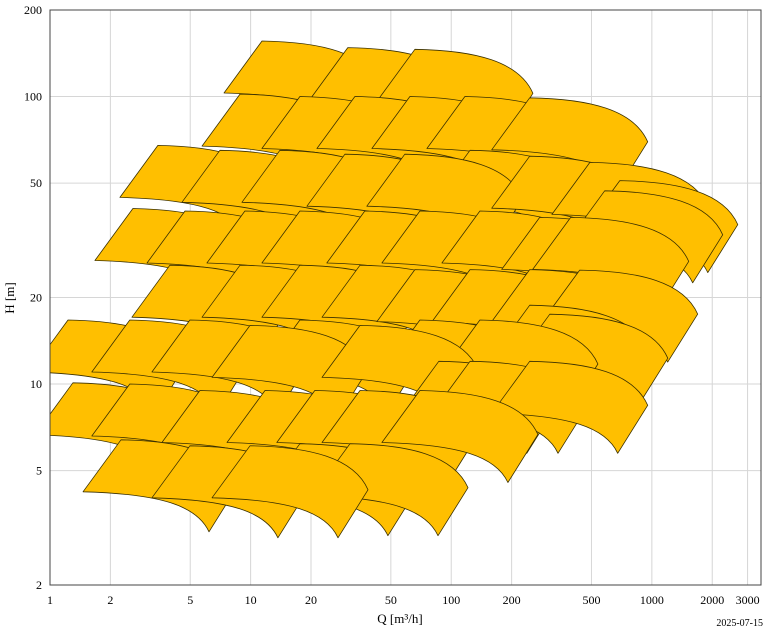  I want to click on x-tick-labels: 1 2 5 10 20 50 100 200 500 1000 2000 3000, so click(403, 600).